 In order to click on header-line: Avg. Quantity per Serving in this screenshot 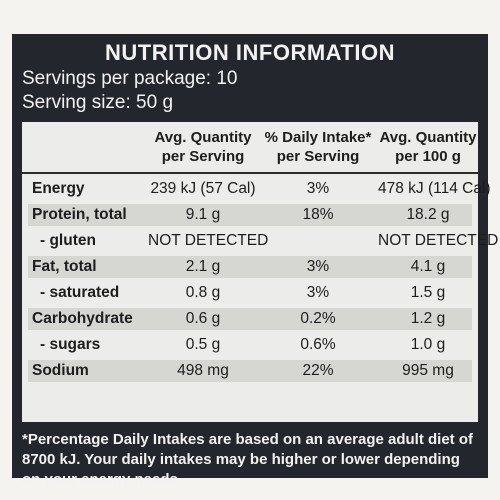, I will do `click(203, 147)`.